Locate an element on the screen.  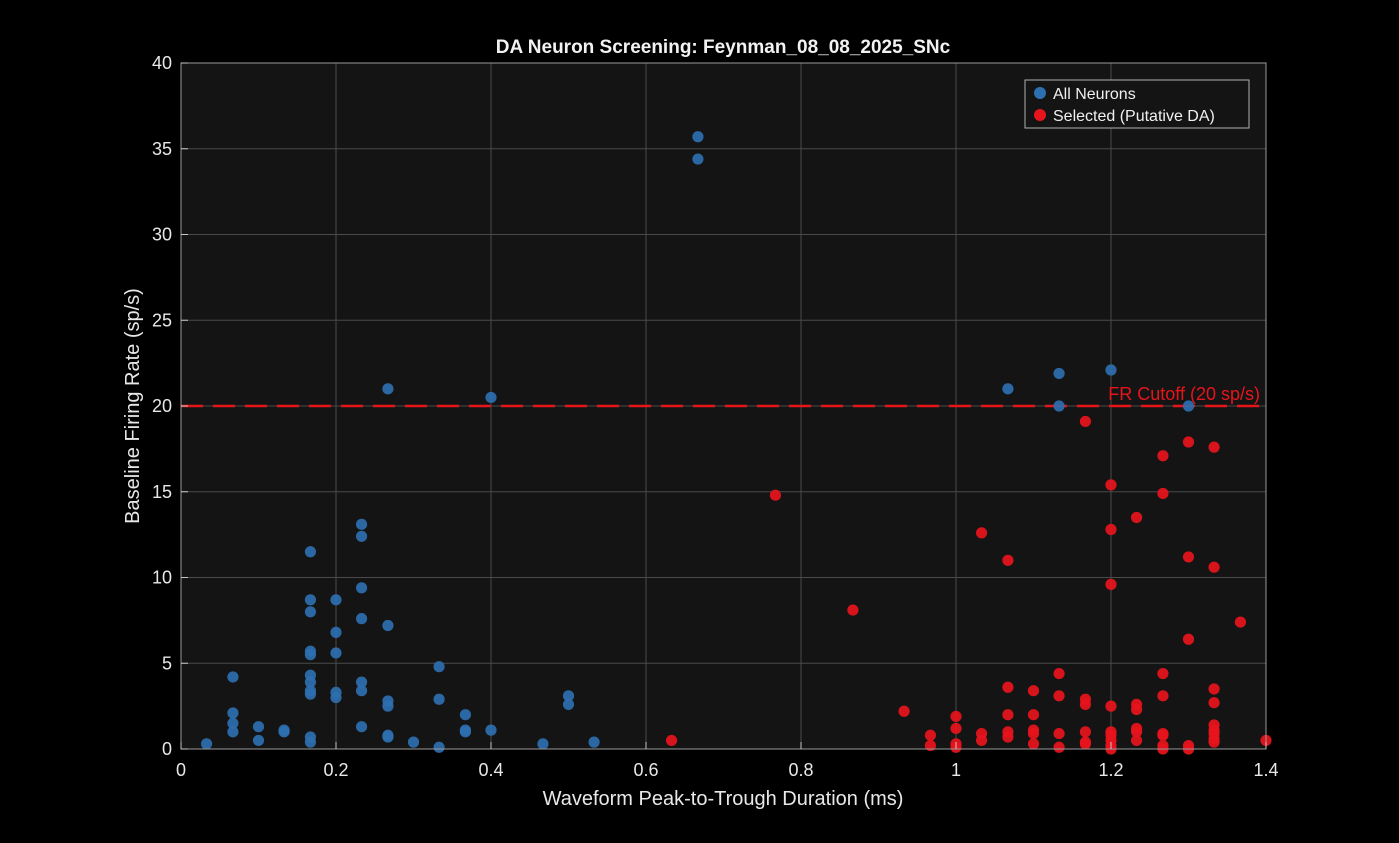
legend-marker-selected is located at coordinates (1040, 115).